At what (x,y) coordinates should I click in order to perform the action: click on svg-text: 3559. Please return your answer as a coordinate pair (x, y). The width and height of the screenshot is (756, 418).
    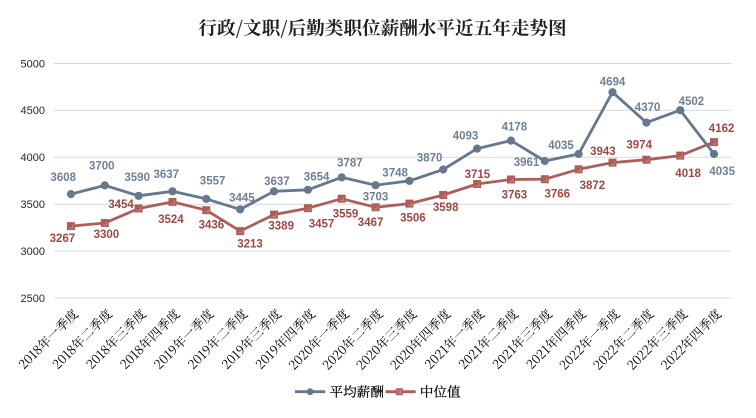
    Looking at the image, I should click on (346, 215).